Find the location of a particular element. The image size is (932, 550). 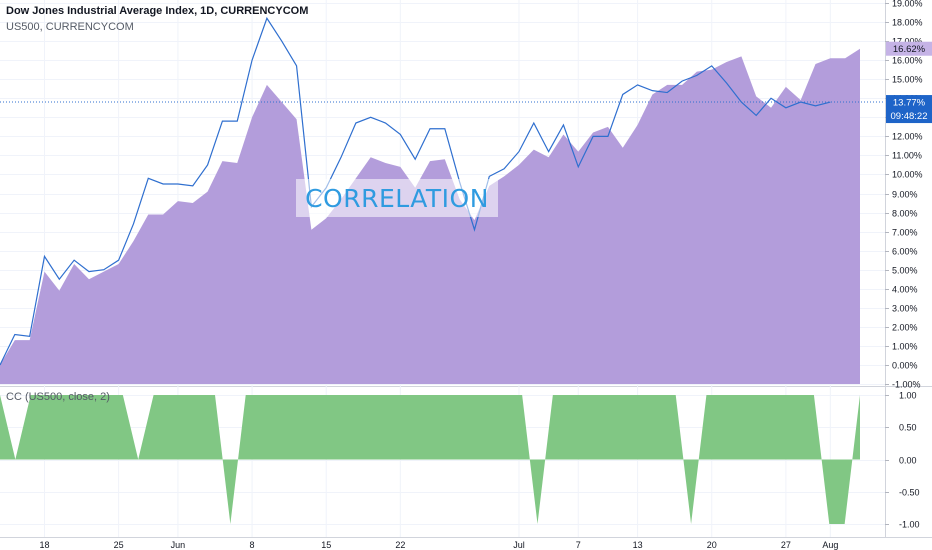

x-tick-label: Aug is located at coordinates (830, 545).